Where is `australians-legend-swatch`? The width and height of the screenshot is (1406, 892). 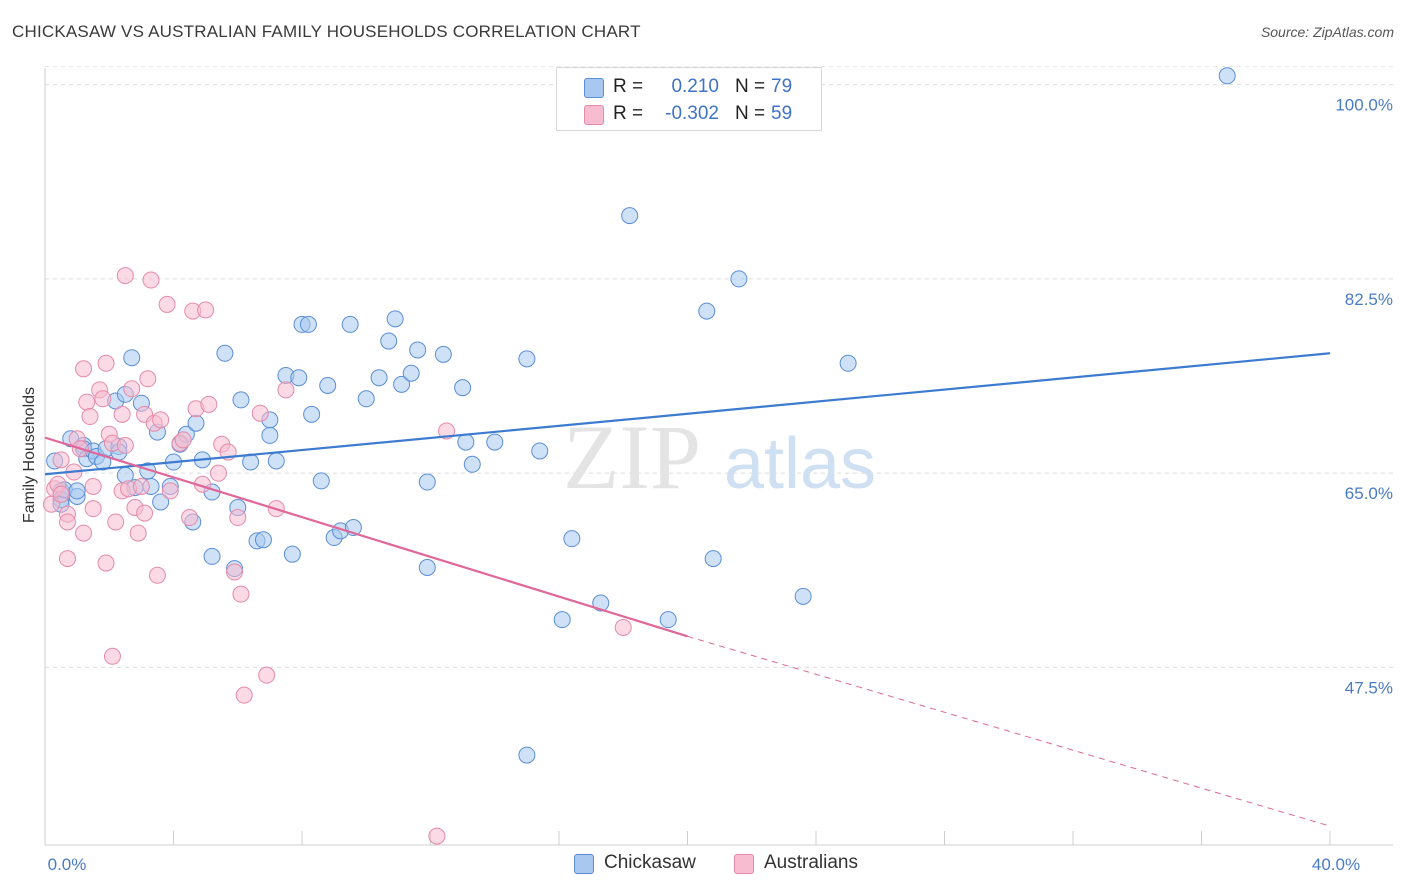
australians-legend-swatch is located at coordinates (744, 864).